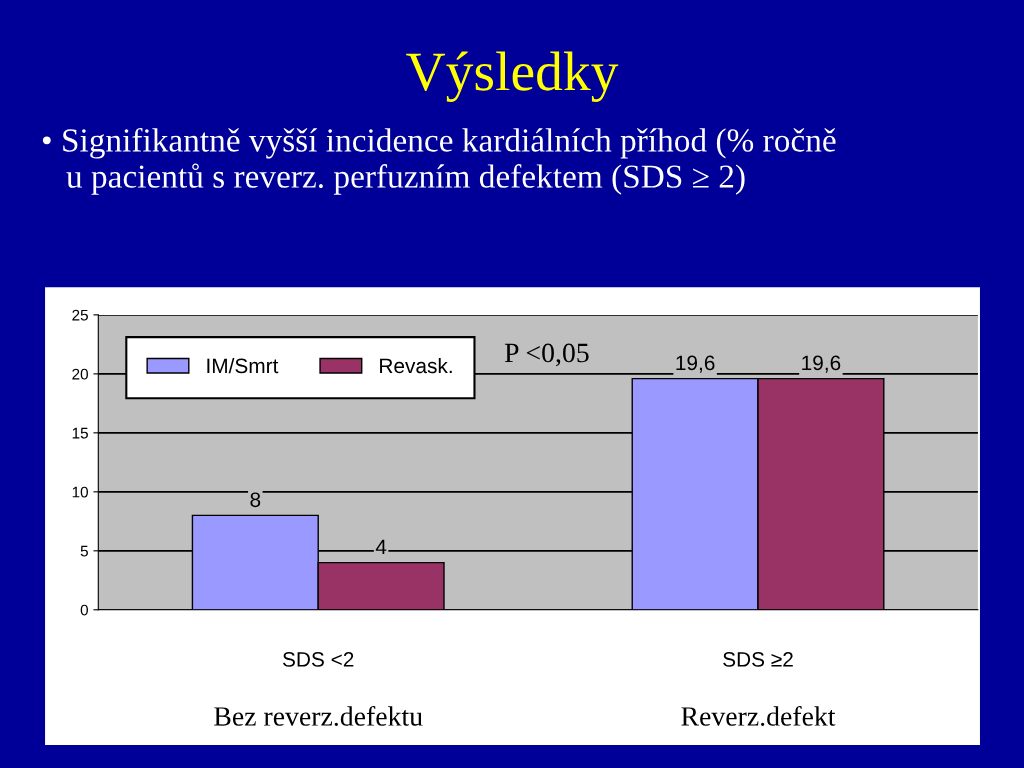  What do you see at coordinates (84, 551) in the screenshot?
I see `y-tick-label: 5` at bounding box center [84, 551].